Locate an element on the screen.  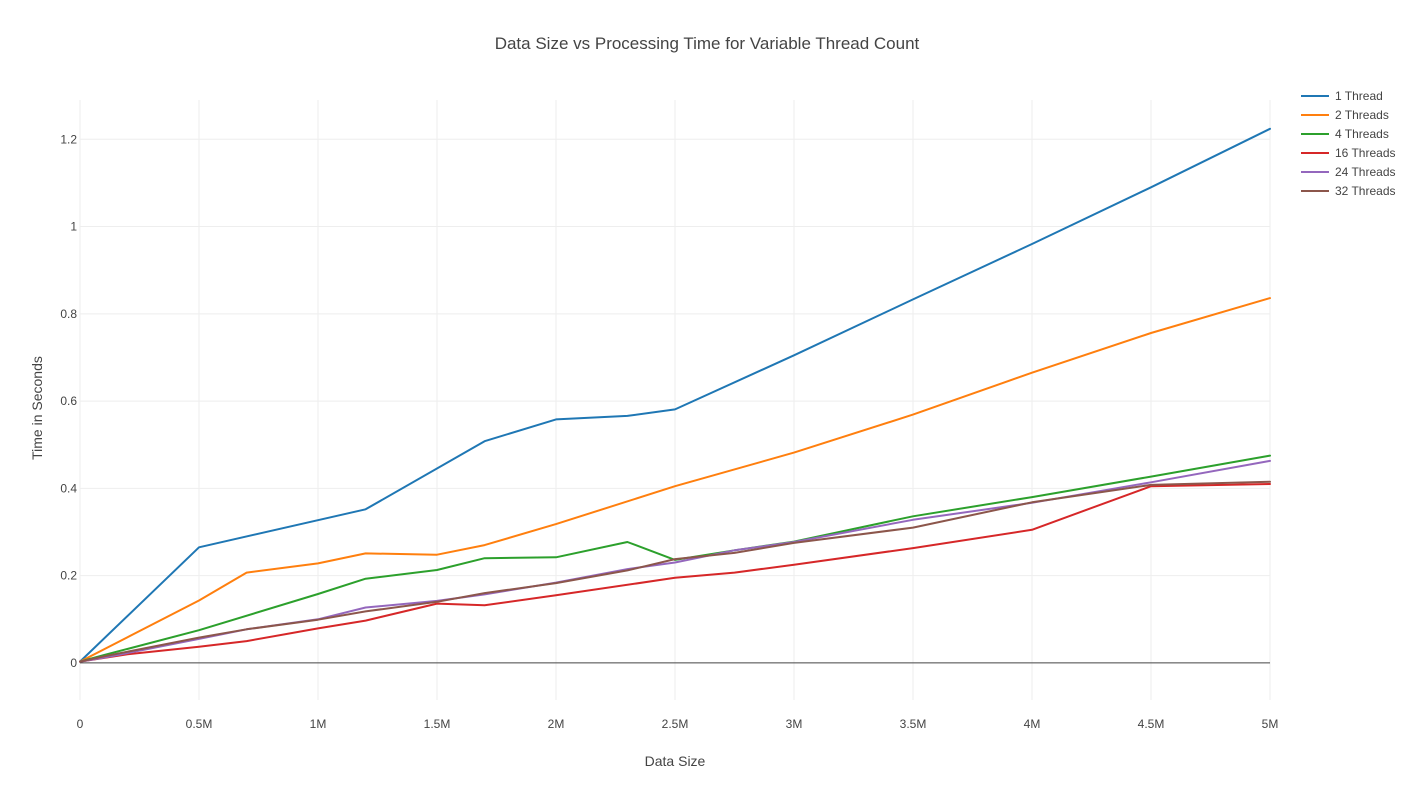
x-axis-title: Data Size is located at coordinates (675, 761).